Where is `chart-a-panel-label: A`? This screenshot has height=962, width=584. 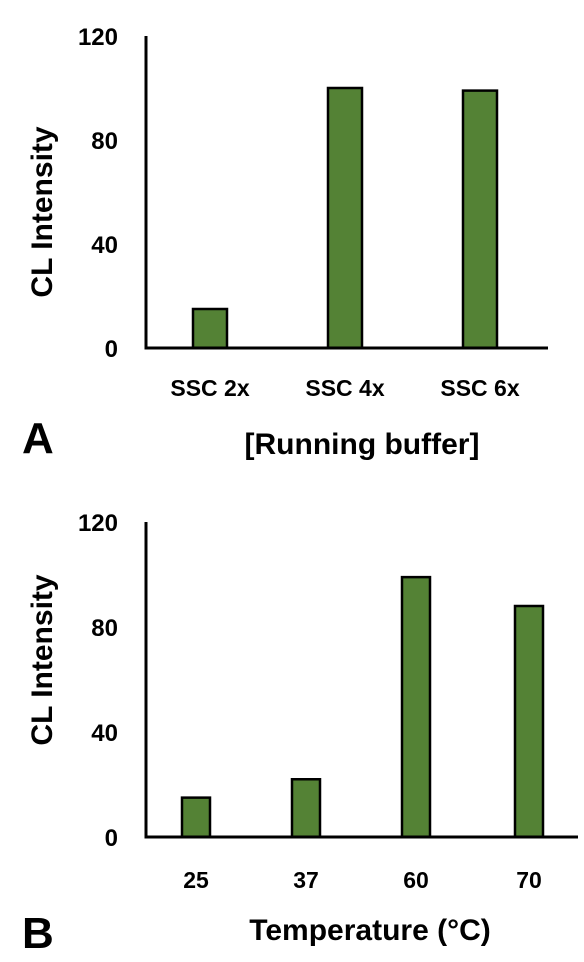 chart-a-panel-label: A is located at coordinates (38, 438).